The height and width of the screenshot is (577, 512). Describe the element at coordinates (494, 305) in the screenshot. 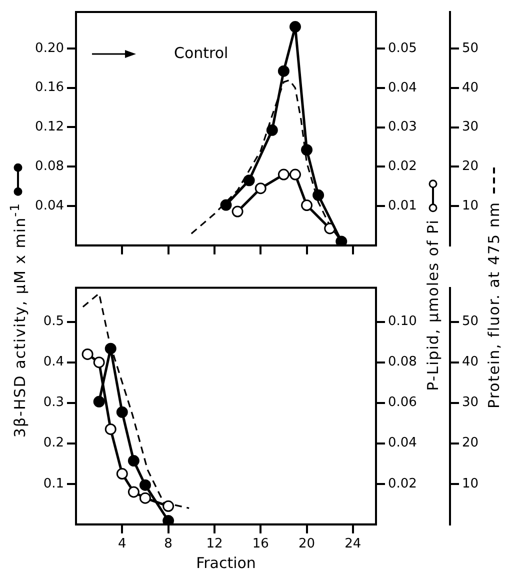

I see `y3-axis-title: Protein, fluor. at 475 nm` at that location.